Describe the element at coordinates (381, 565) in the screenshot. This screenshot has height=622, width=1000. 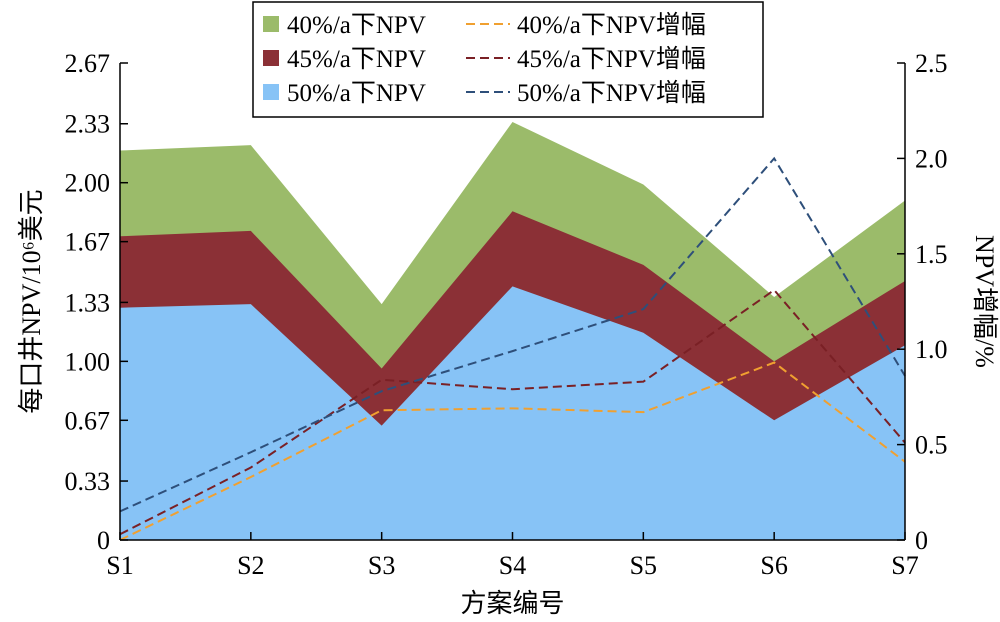
I see `x-tick-label: S3` at that location.